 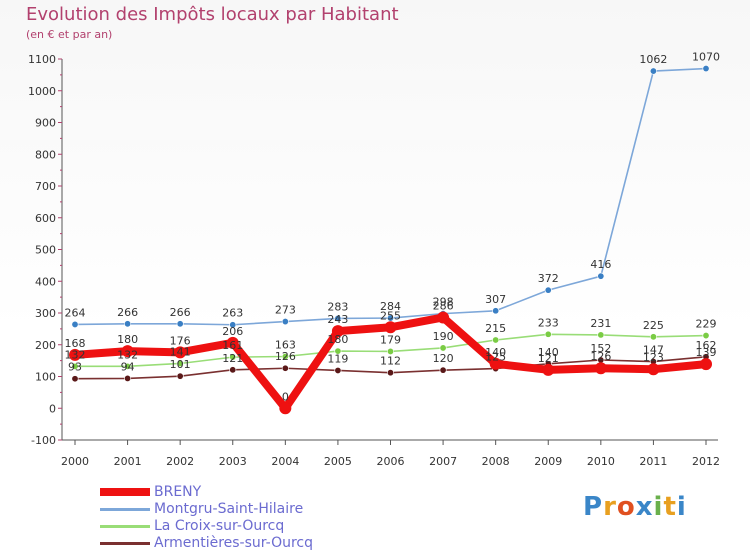 What do you see at coordinates (285, 310) in the screenshot?
I see `data-label: 273` at bounding box center [285, 310].